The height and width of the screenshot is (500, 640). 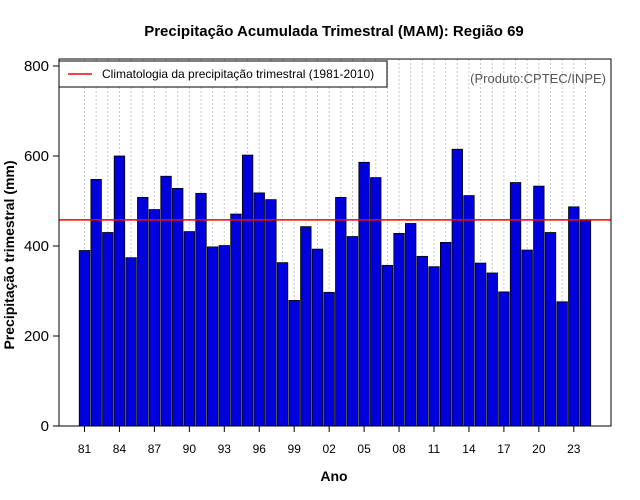 I want to click on bar-1986, so click(x=143, y=311).